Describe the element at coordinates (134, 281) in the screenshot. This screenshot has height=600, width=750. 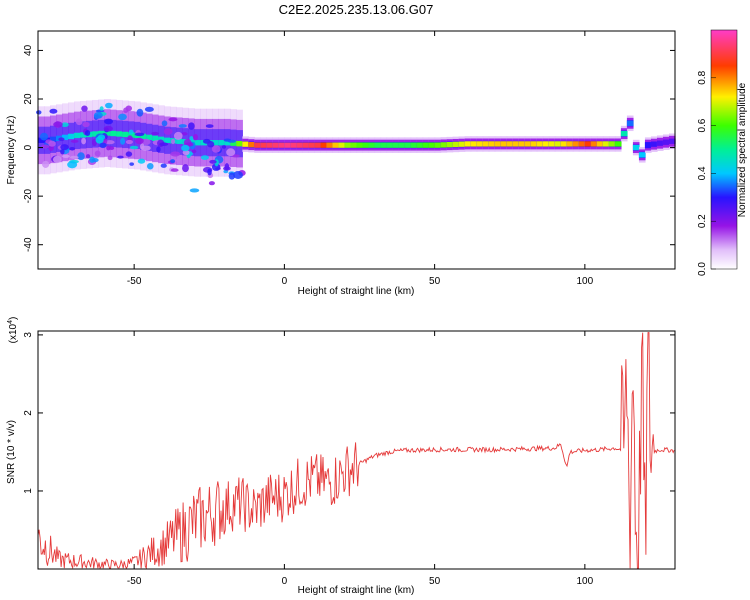
I see `x-tick-label: -50` at that location.